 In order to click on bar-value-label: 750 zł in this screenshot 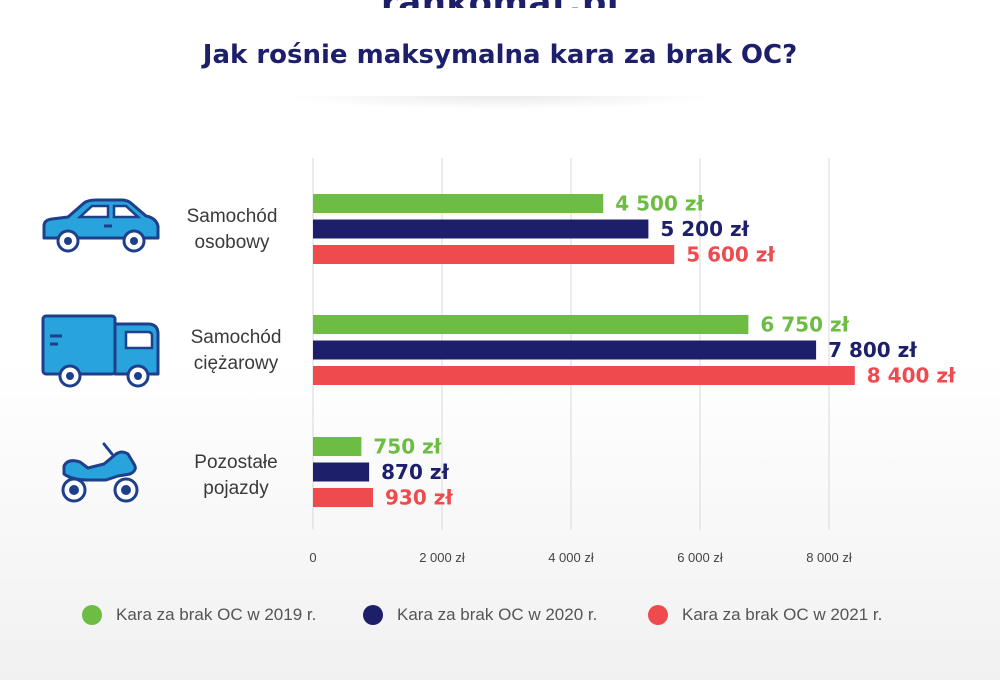, I will do `click(407, 447)`.